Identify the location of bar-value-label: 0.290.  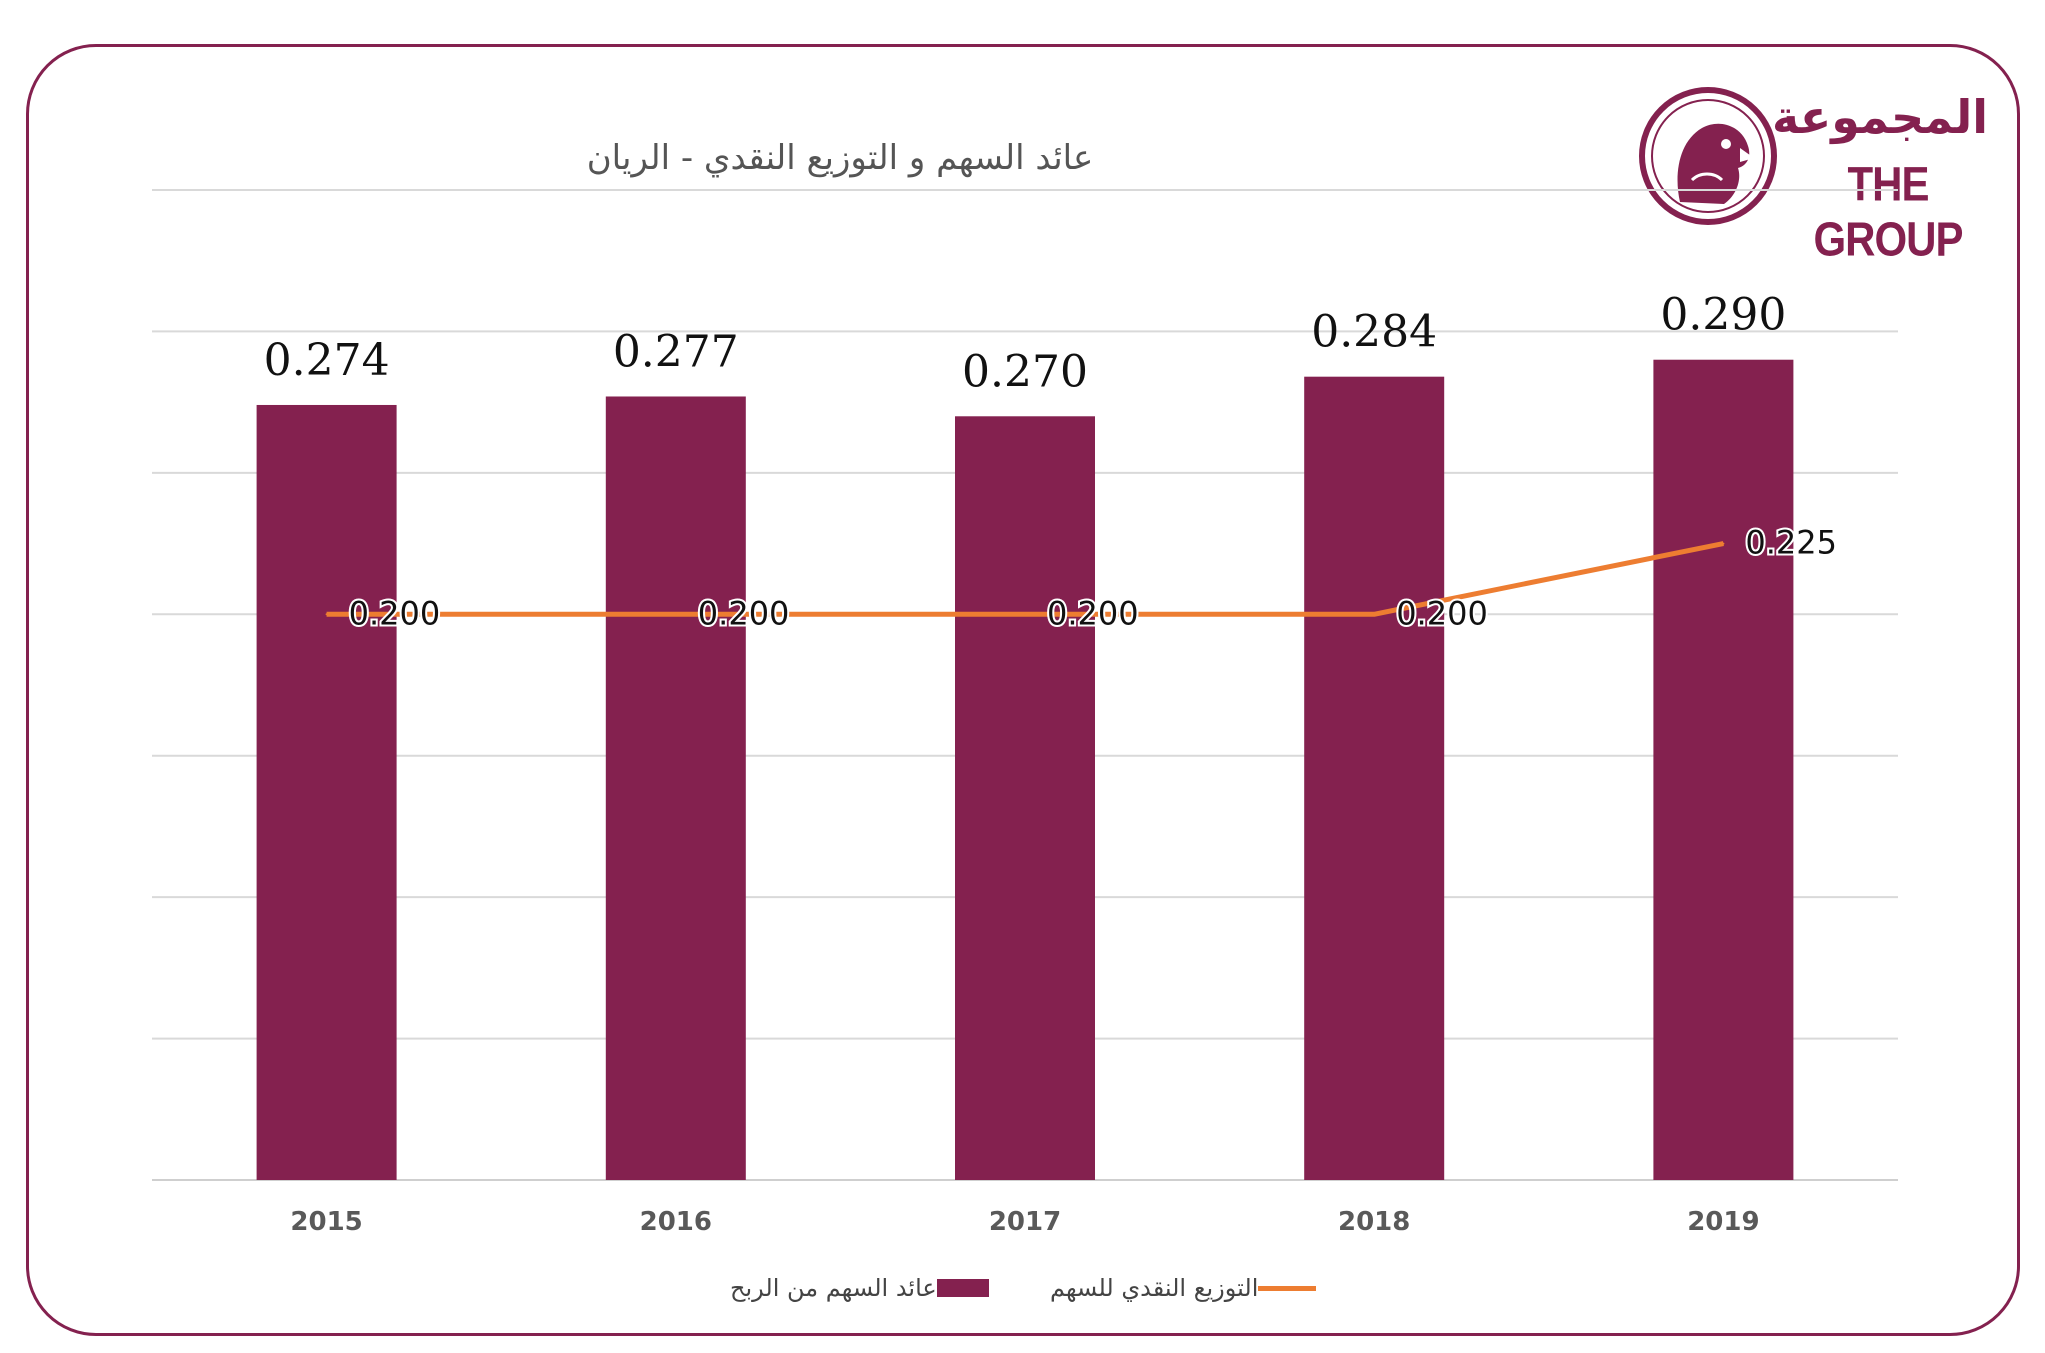
(1723, 315).